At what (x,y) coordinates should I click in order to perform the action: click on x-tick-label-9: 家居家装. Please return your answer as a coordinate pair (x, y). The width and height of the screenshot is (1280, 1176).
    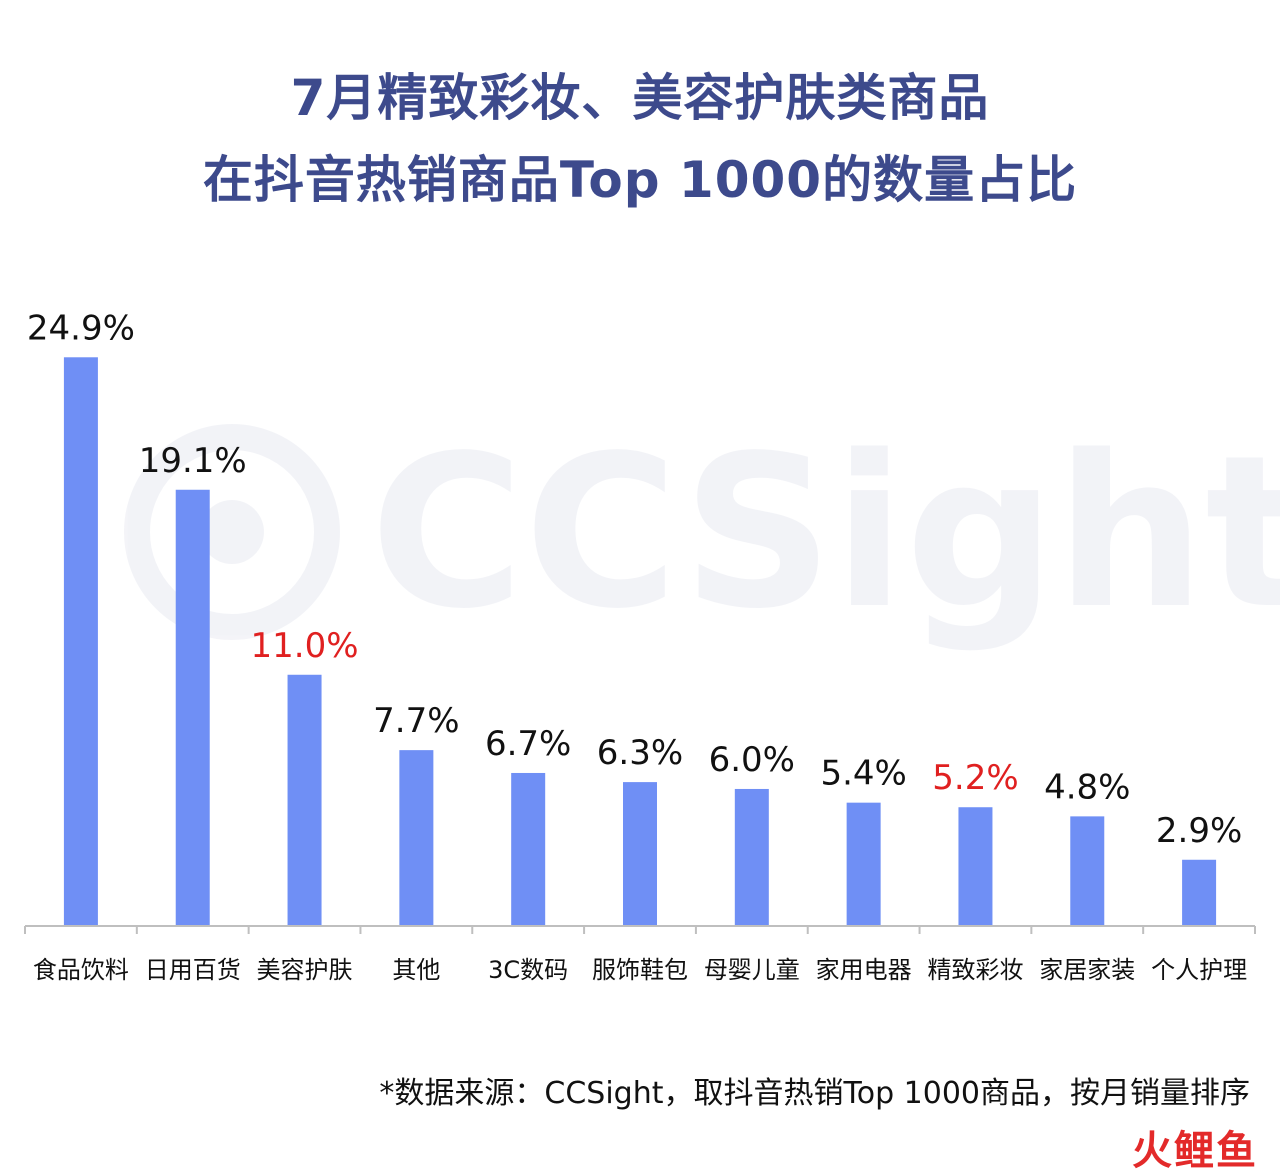
    Looking at the image, I should click on (1087, 970).